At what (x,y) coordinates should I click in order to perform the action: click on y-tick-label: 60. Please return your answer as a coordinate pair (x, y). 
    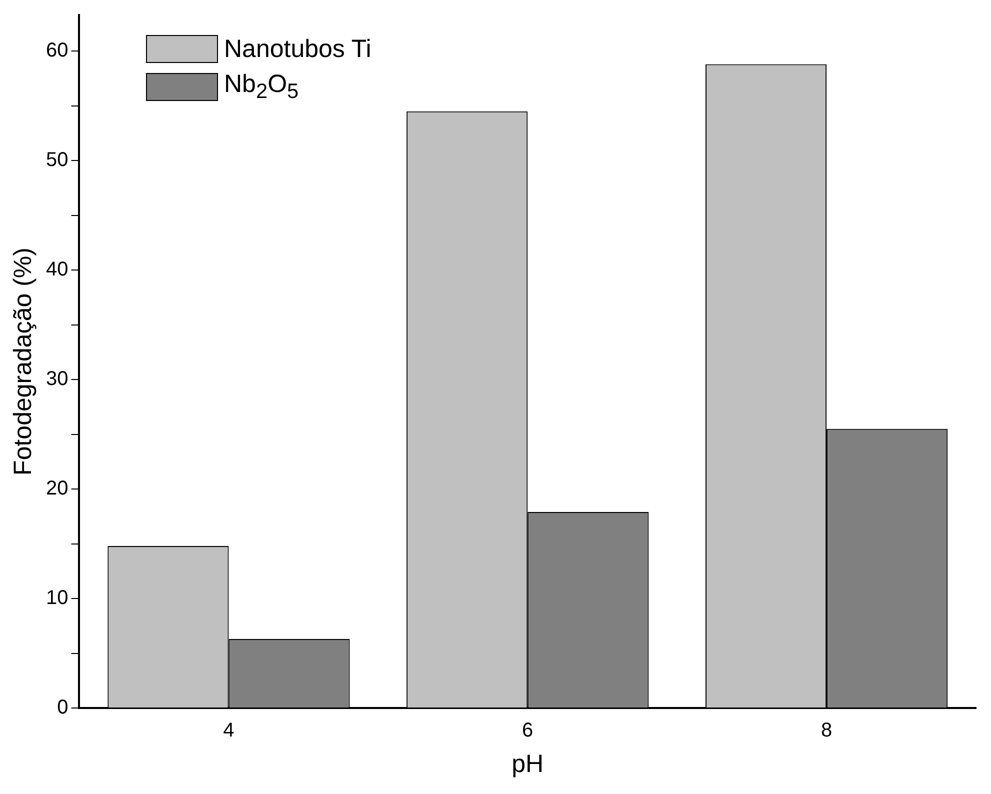
    Looking at the image, I should click on (57, 51).